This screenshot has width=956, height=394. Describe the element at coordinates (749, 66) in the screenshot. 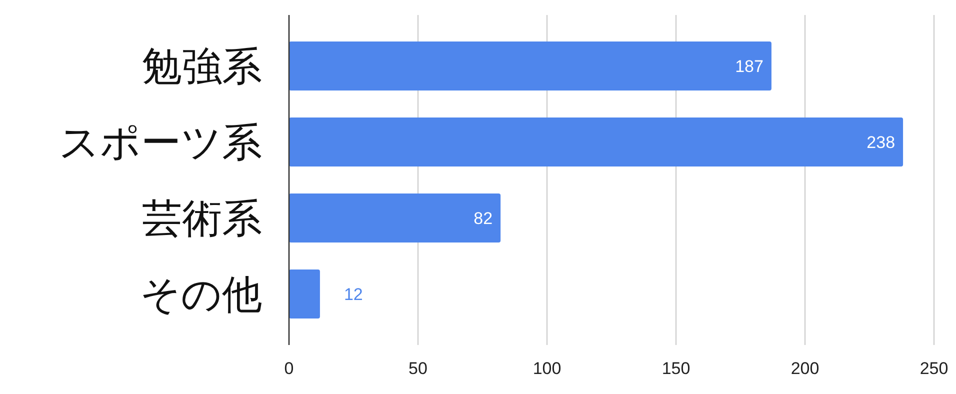

I see `data-label: 187` at that location.